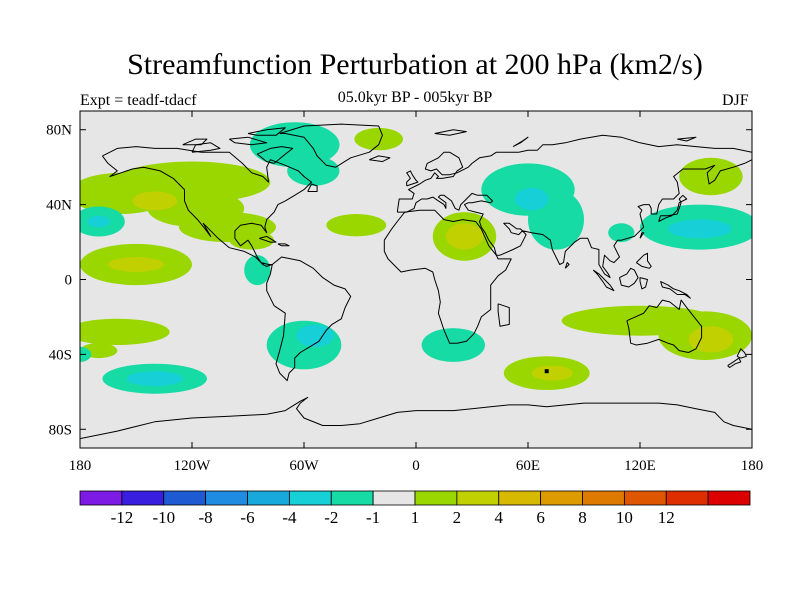 The image size is (800, 600). I want to click on colorbar-label: 10, so click(624, 517).